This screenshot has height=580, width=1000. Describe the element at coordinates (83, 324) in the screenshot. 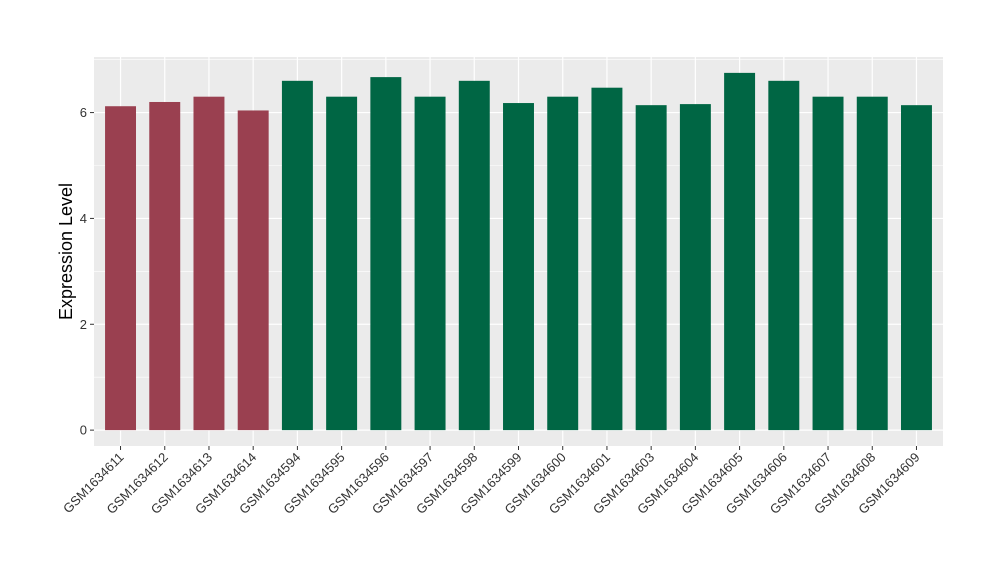

I see `y-tick-label: 2` at that location.